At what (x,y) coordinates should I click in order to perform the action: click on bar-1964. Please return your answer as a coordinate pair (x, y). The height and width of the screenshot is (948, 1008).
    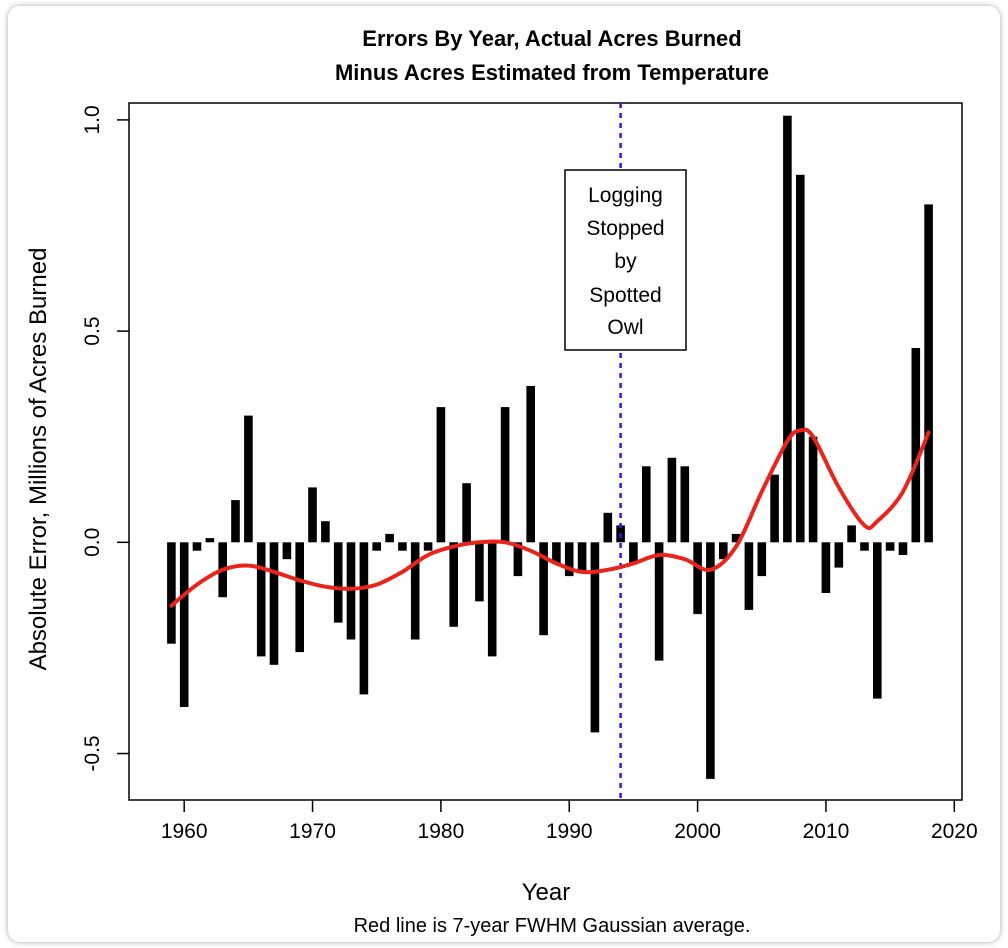
    Looking at the image, I should click on (235, 521).